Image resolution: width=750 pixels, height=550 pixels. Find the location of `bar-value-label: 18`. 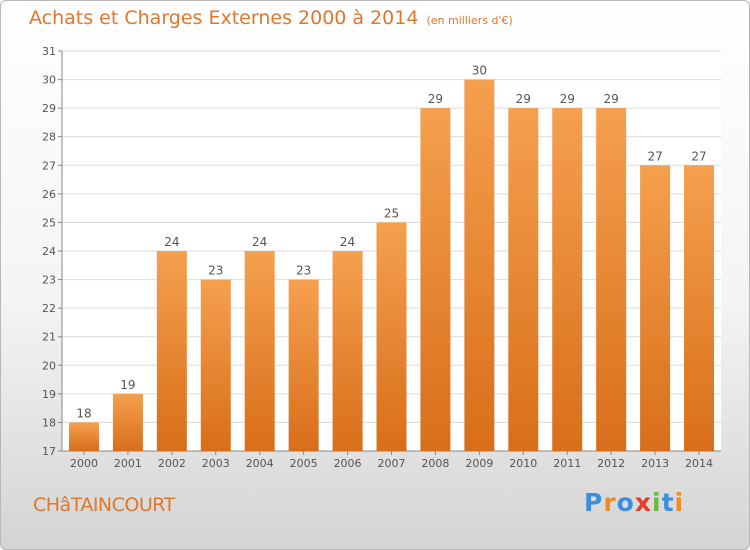

bar-value-label: 18 is located at coordinates (83, 413).